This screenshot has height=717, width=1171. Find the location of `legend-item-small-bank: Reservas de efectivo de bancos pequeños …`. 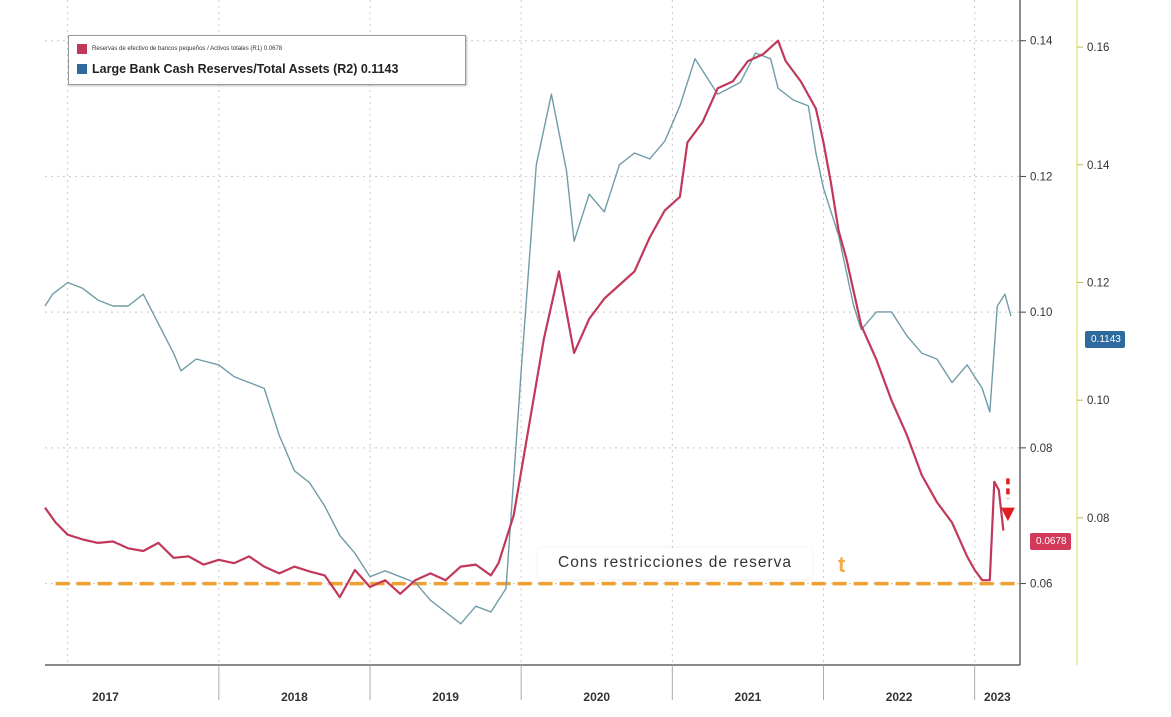

legend-item-small-bank: Reservas de efectivo de bancos pequeños … is located at coordinates (179, 49).